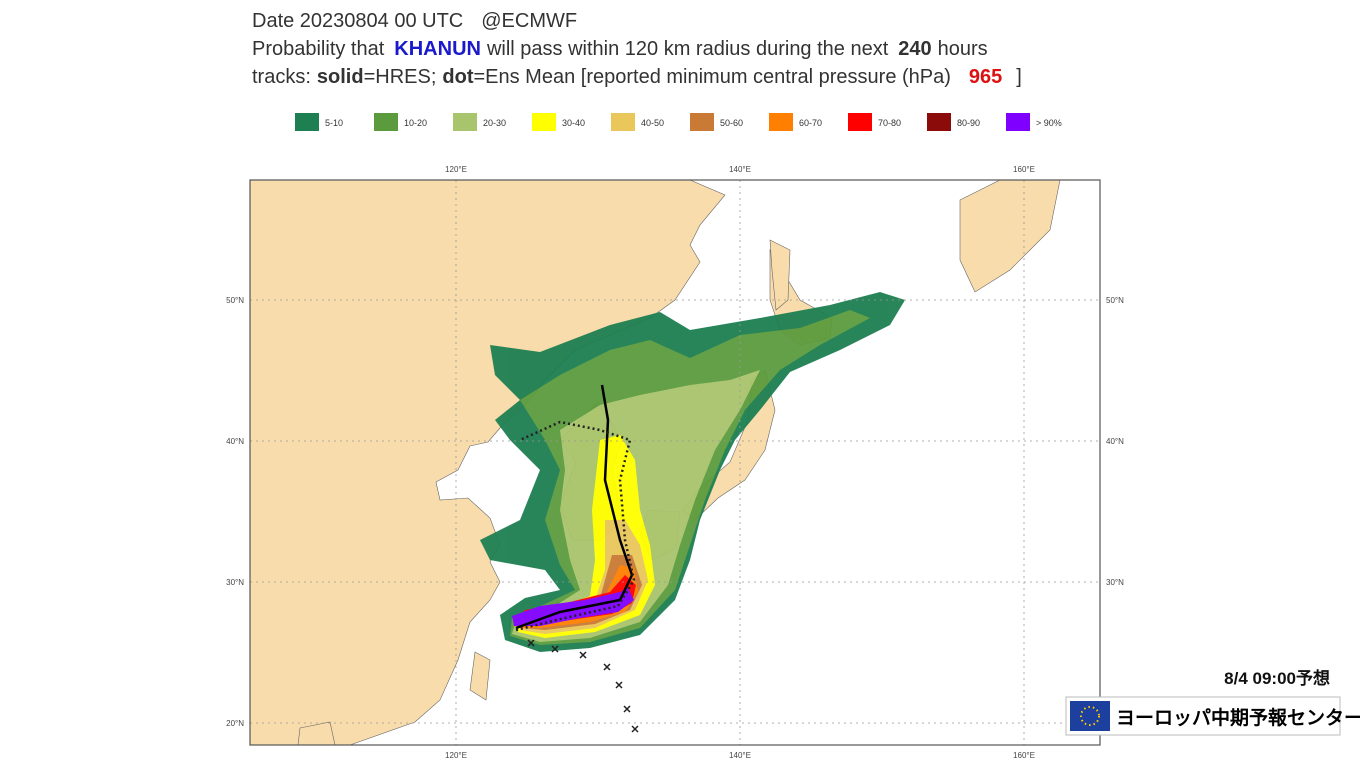 The image size is (1360, 765). I want to click on eu-flag, so click(1090, 716).